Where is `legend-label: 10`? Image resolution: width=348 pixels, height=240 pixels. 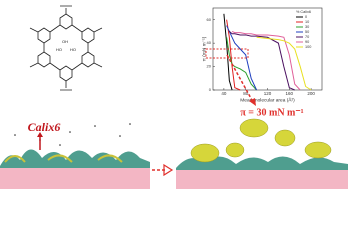
legend-label: 10 is located at coordinates (307, 22).